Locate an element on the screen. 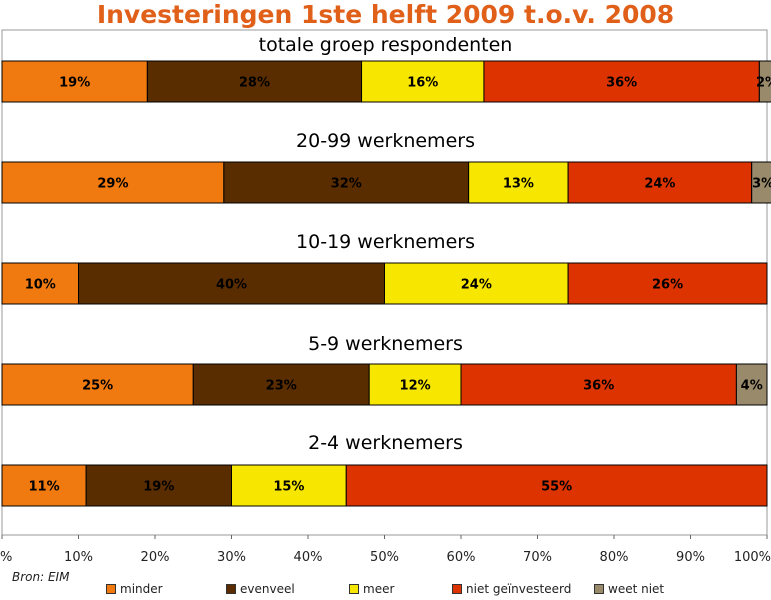 The width and height of the screenshot is (771, 600). data-label: 25% is located at coordinates (97, 386).